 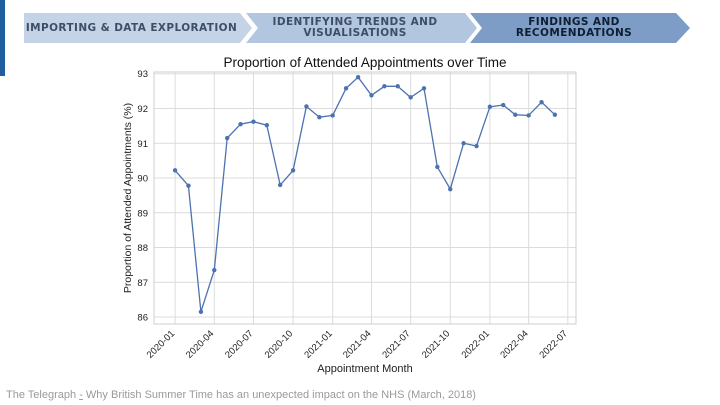 I want to click on y-tick-label: 91, so click(x=142, y=144).